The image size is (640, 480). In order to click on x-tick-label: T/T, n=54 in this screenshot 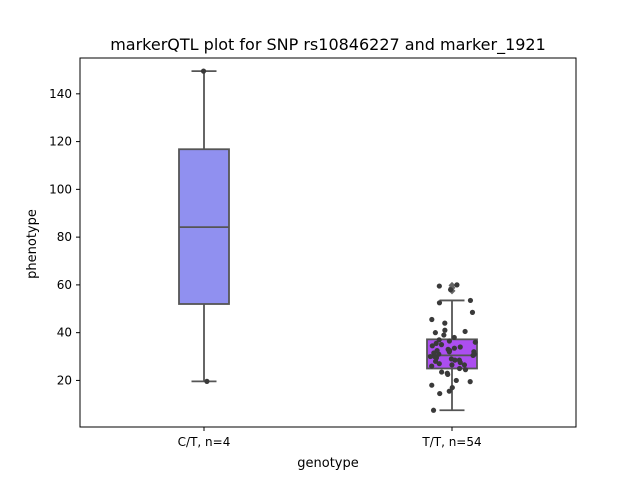, I will do `click(451, 442)`.